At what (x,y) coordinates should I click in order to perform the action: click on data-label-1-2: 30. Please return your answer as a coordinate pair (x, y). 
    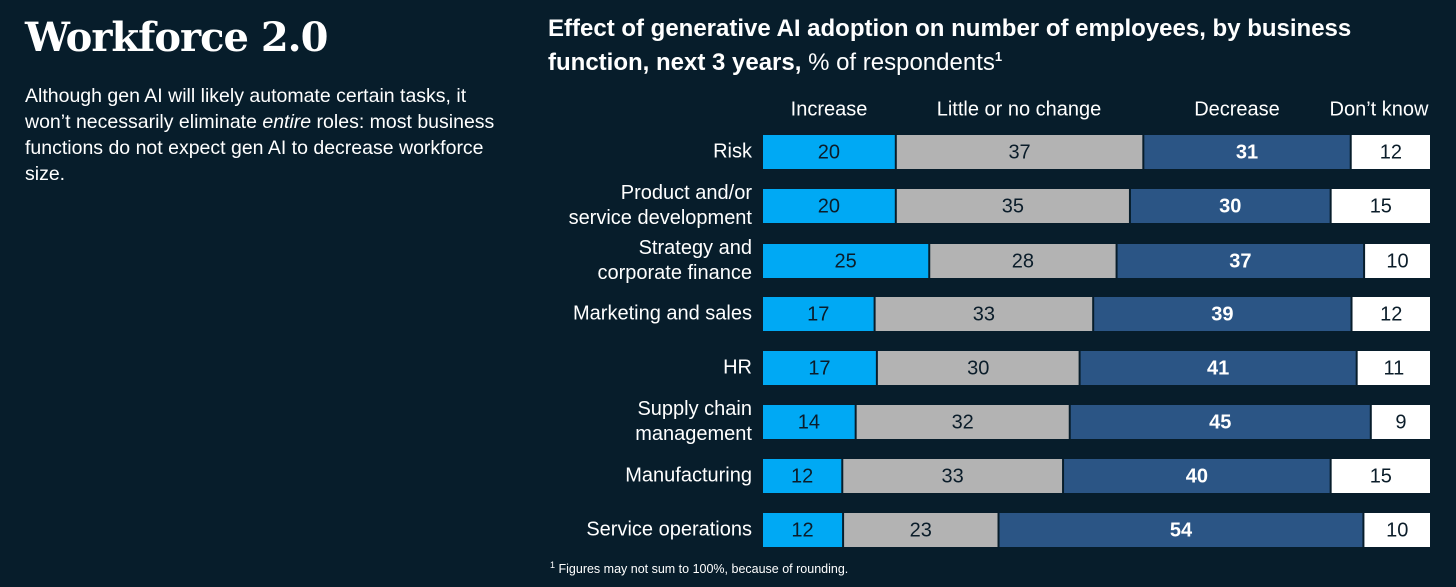
    Looking at the image, I should click on (1230, 206).